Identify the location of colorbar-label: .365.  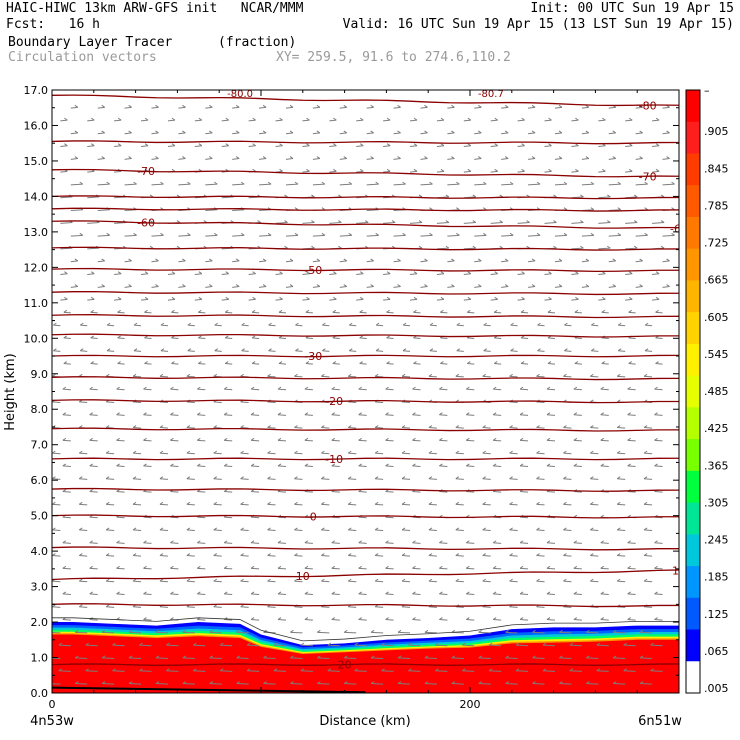
(716, 465).